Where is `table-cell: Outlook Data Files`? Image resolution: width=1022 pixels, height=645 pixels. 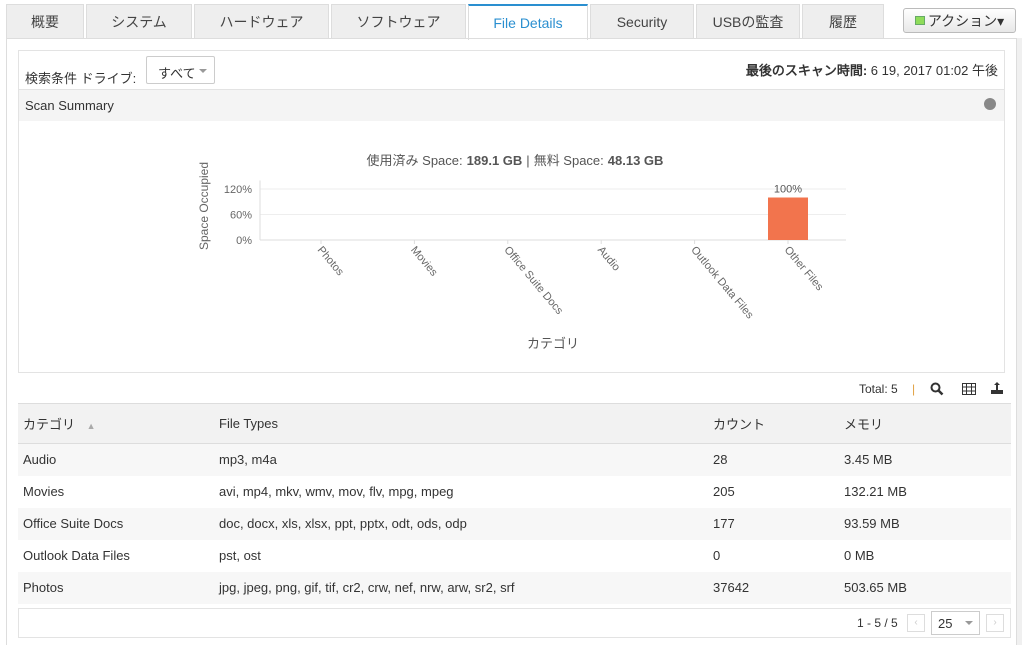 table-cell: Outlook Data Files is located at coordinates (76, 555).